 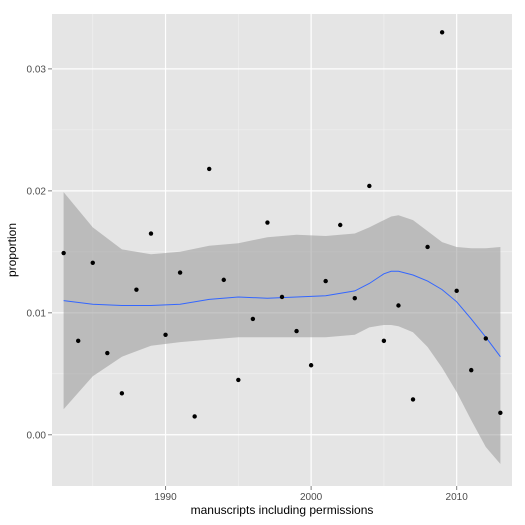 I want to click on y-tick-label: 0.01, so click(x=37, y=313).